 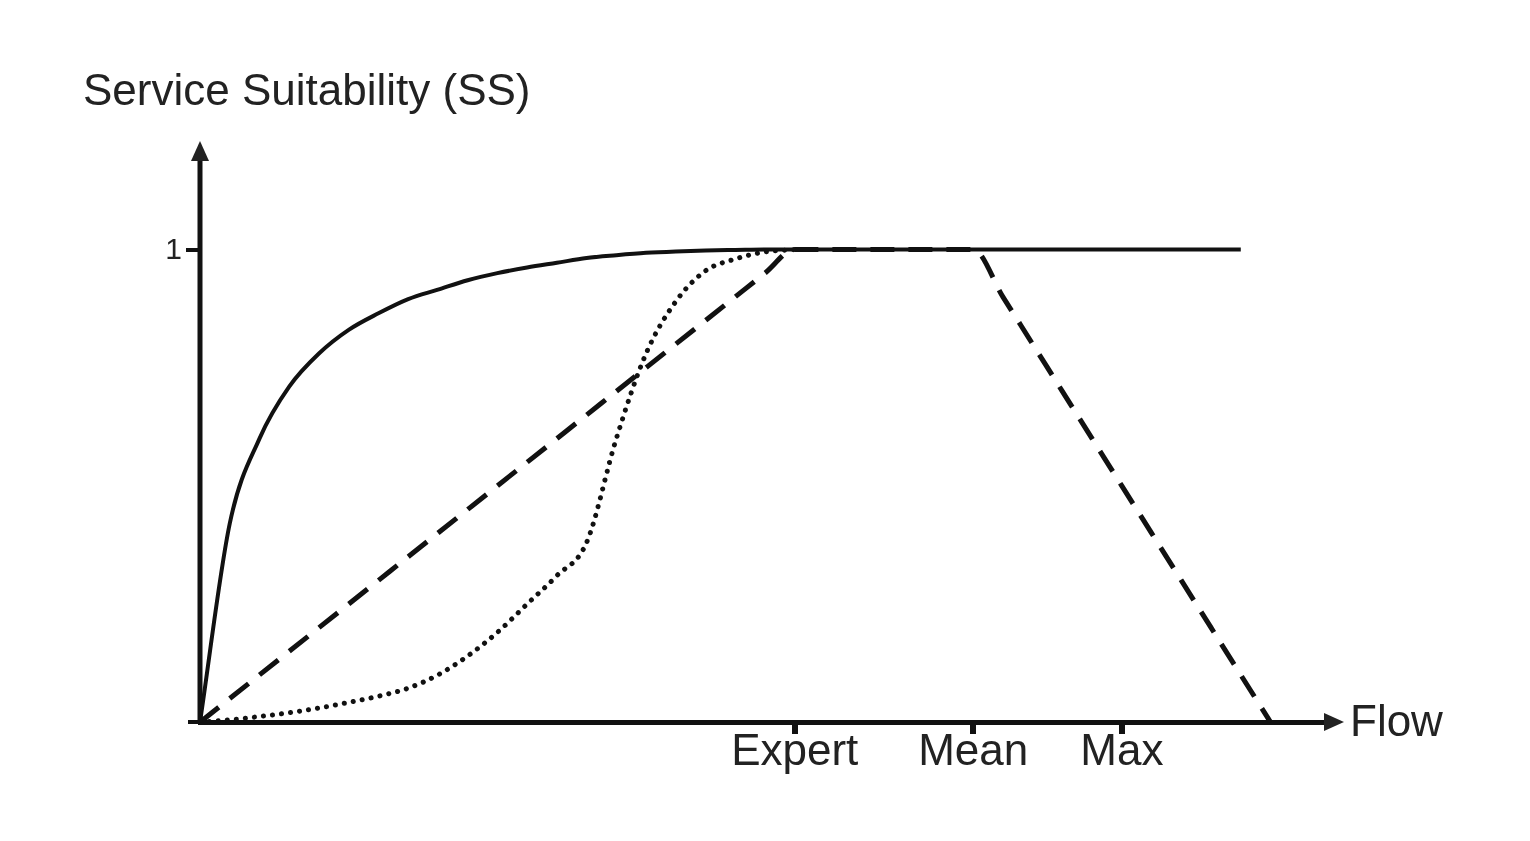 What do you see at coordinates (307, 89) in the screenshot?
I see `y-axis-title: Service Suitability (SS)` at bounding box center [307, 89].